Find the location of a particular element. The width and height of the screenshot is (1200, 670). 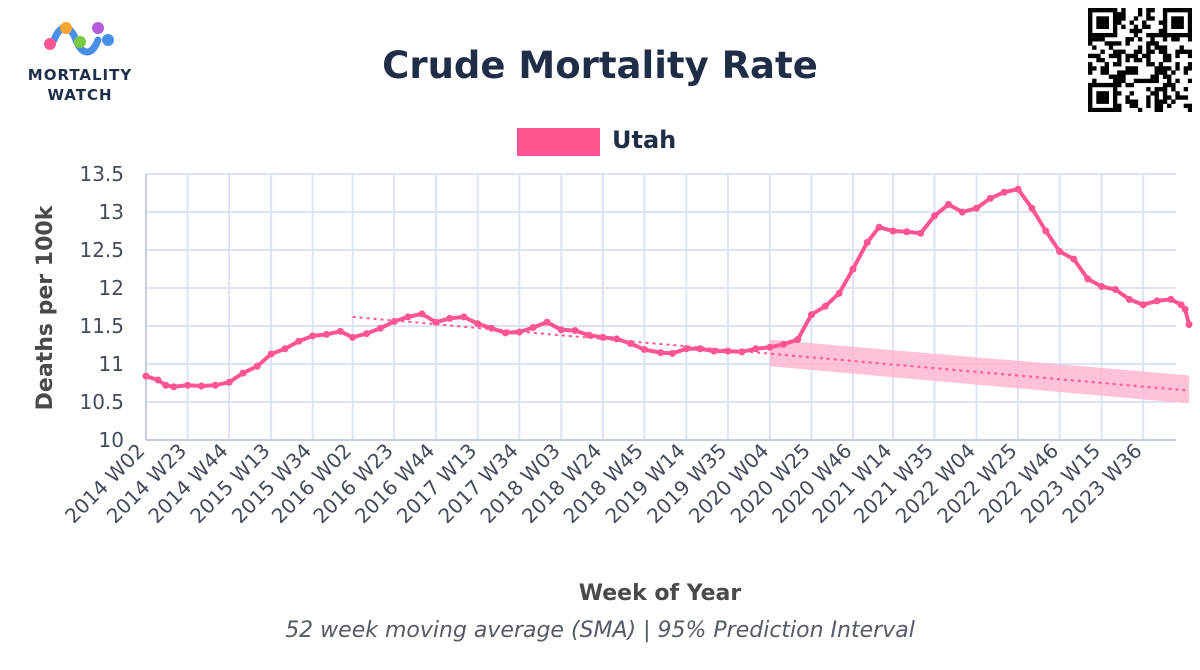

y-tick-label: 13 is located at coordinates (111, 212).